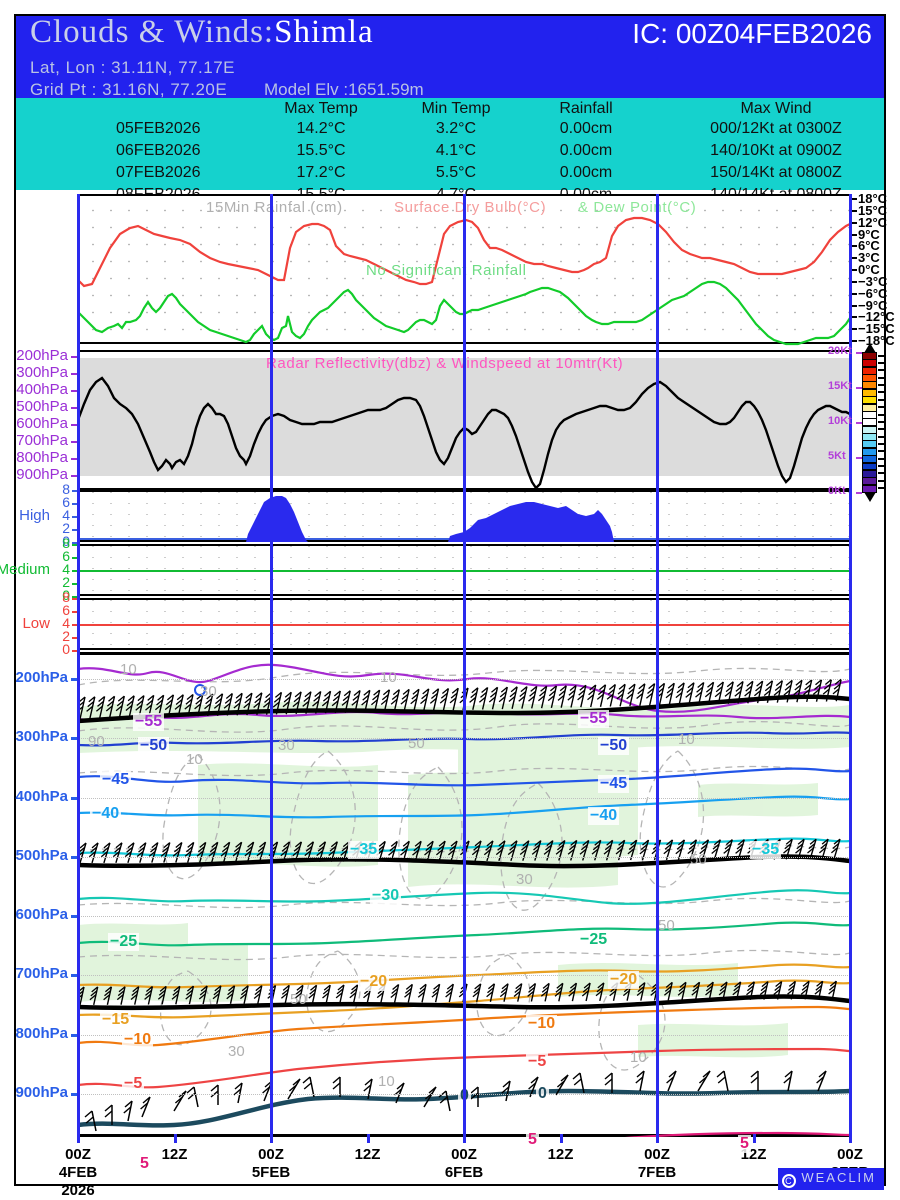 The width and height of the screenshot is (900, 1200). I want to click on contour-label: 0, so click(542, 1094).